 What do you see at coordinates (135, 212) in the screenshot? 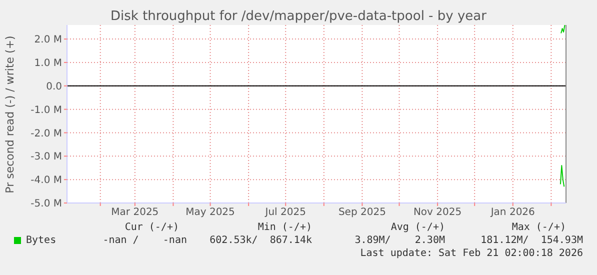
I see `x-tick-label: Mar 2025` at bounding box center [135, 212].